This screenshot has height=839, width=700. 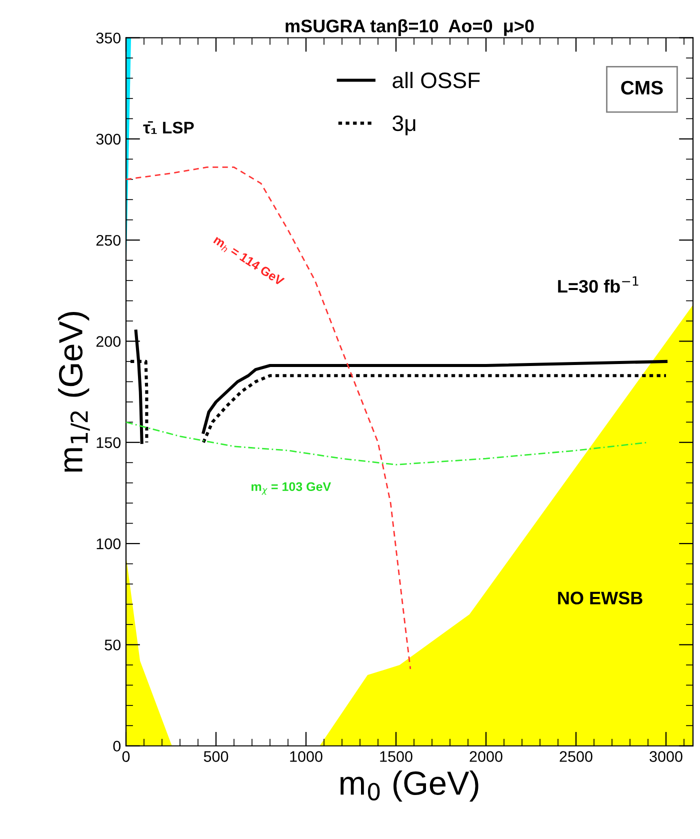 What do you see at coordinates (108, 38) in the screenshot?
I see `y-tick-label: 350` at bounding box center [108, 38].